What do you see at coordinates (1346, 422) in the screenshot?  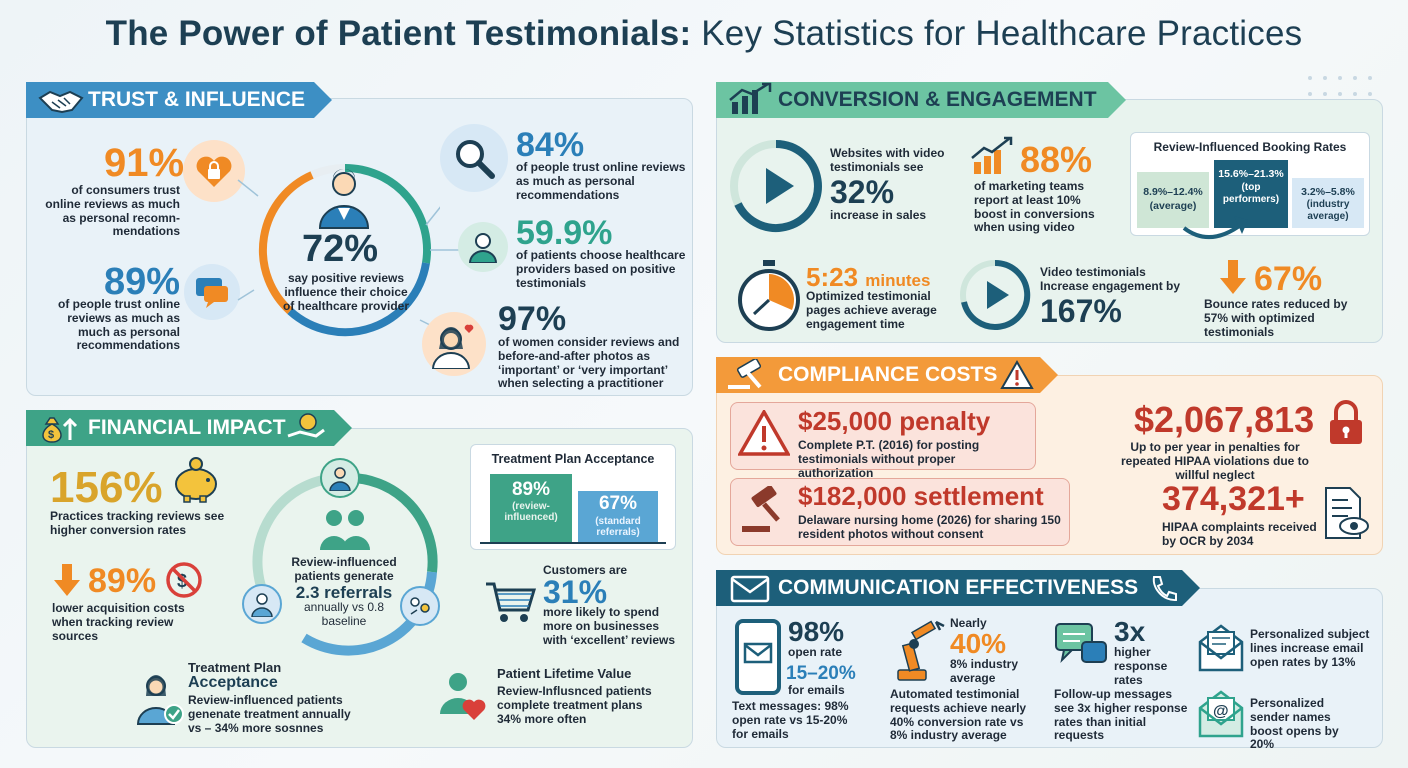 I see `padlock-icon` at bounding box center [1346, 422].